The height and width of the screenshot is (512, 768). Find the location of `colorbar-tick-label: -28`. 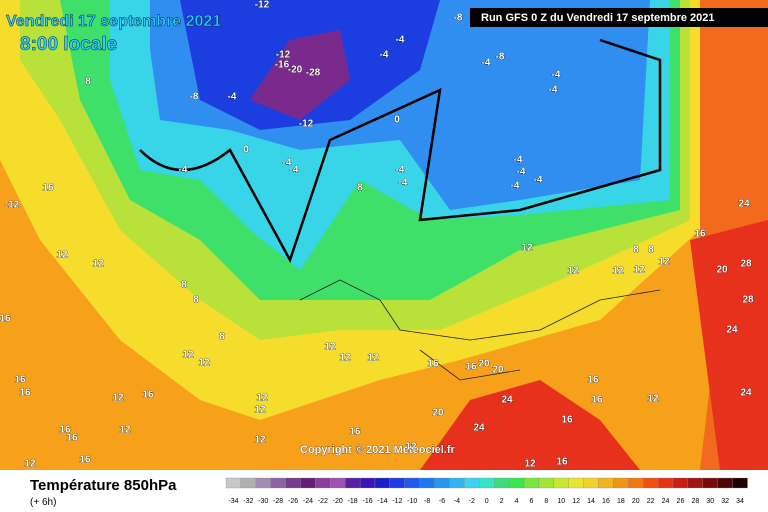

colorbar-tick-label: -28 is located at coordinates (278, 501).